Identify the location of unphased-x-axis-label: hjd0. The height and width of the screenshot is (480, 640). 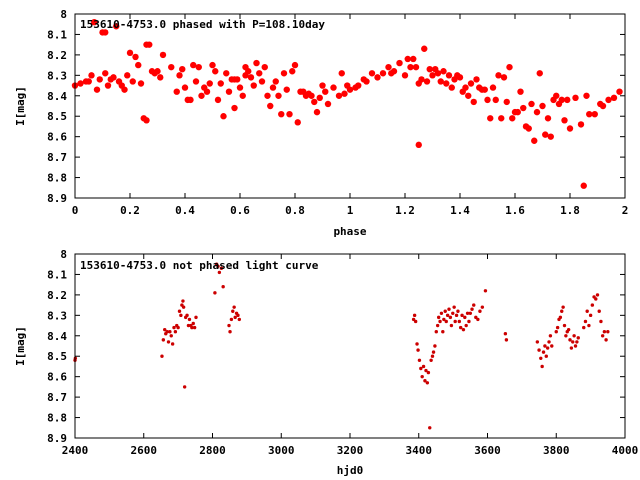
(350, 470).